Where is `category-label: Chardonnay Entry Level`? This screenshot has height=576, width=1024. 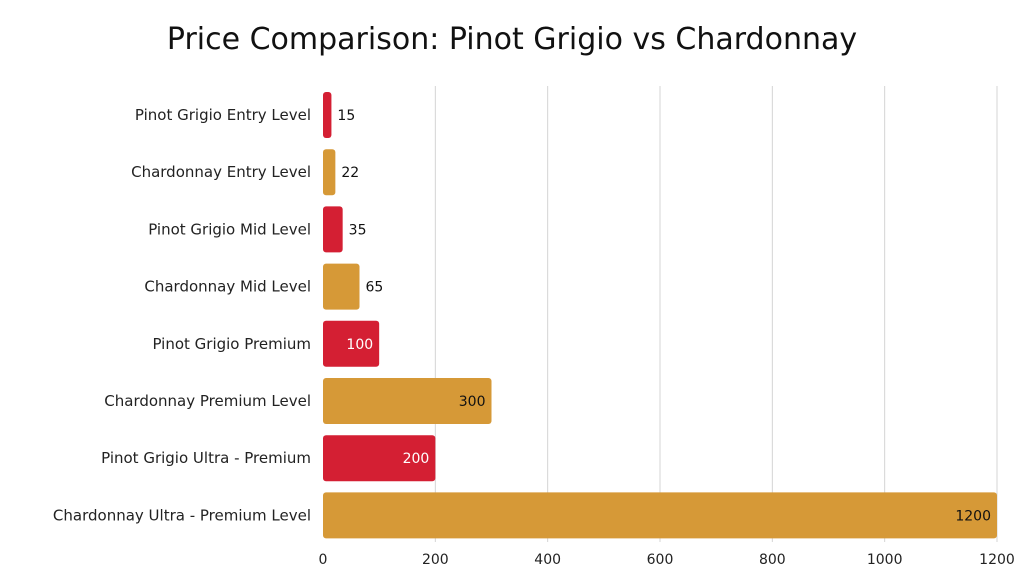 category-label: Chardonnay Entry Level is located at coordinates (221, 172).